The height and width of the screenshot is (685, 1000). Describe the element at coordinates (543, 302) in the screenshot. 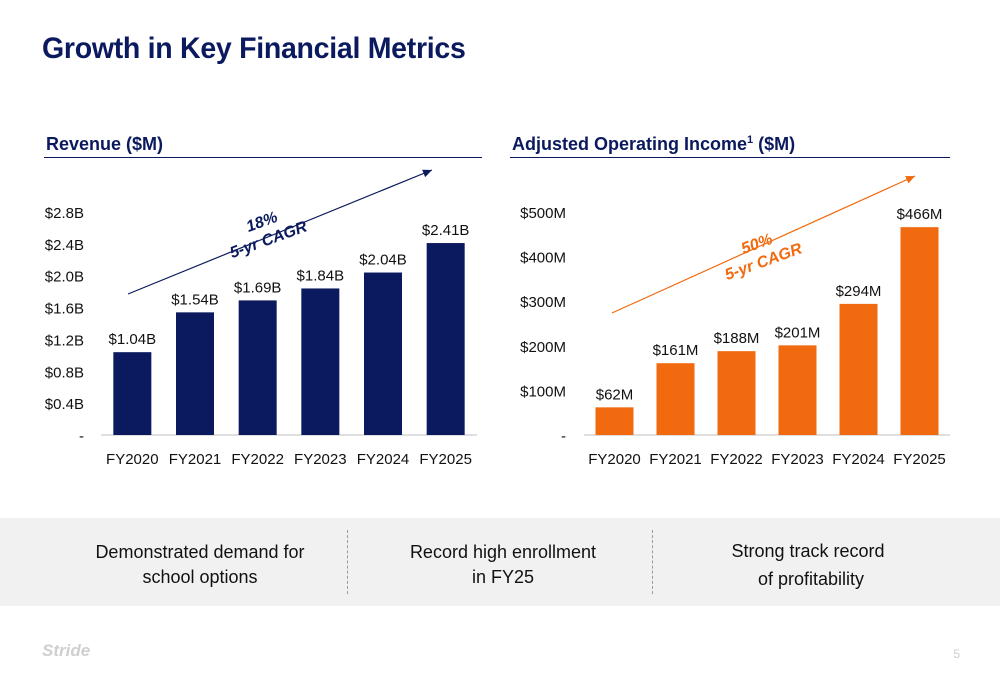

I see `aoi-y-tick-label: $300M` at that location.